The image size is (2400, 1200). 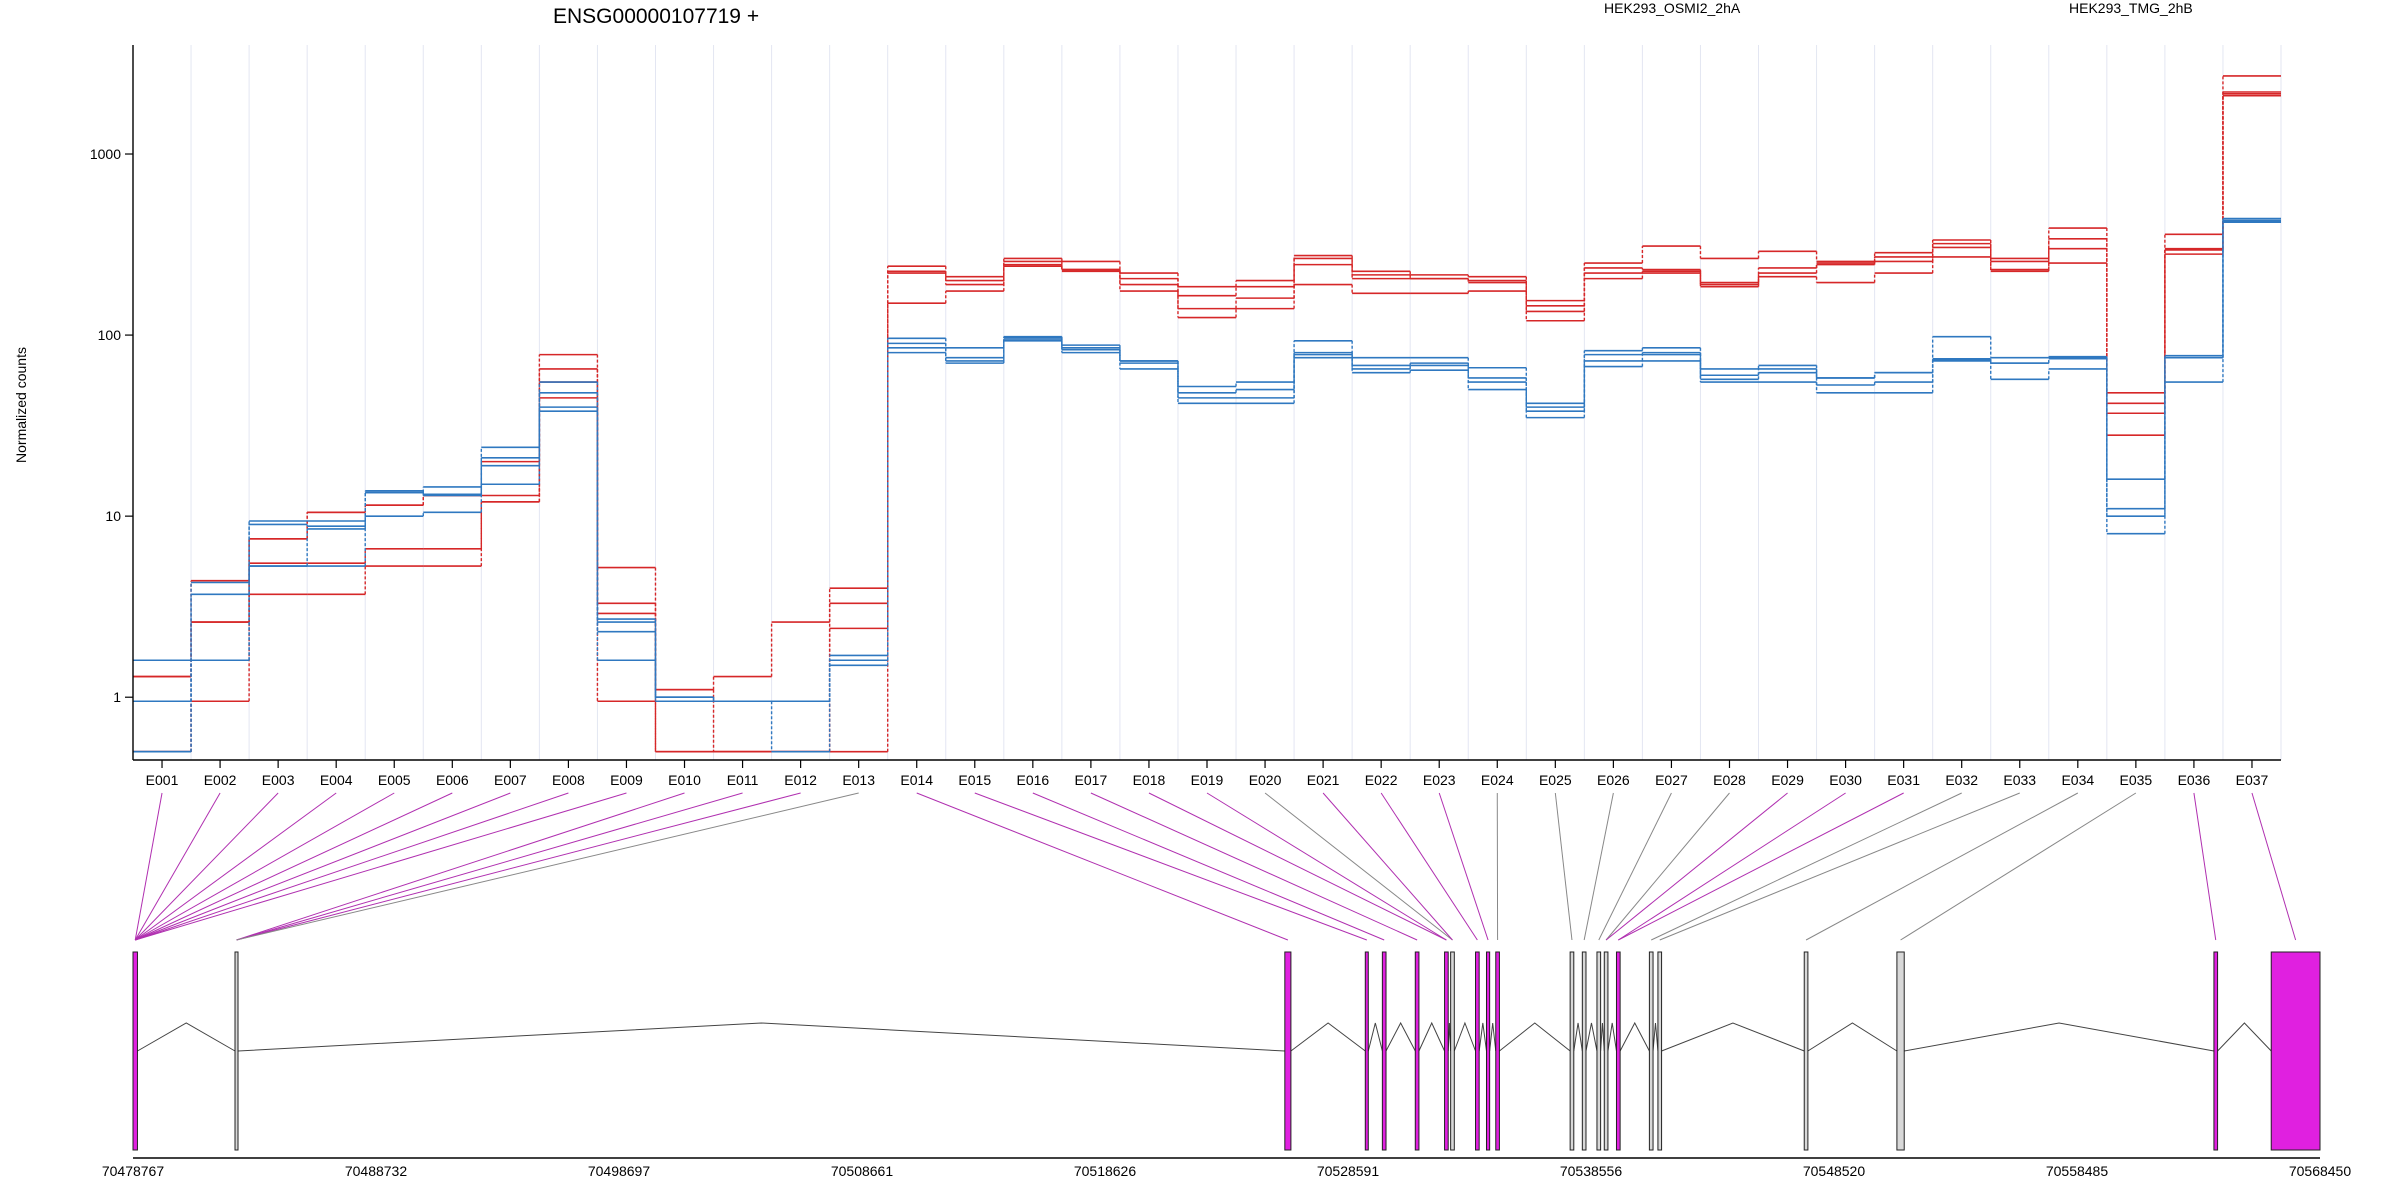 What do you see at coordinates (2077, 780) in the screenshot?
I see `x-tick-label: E034` at bounding box center [2077, 780].